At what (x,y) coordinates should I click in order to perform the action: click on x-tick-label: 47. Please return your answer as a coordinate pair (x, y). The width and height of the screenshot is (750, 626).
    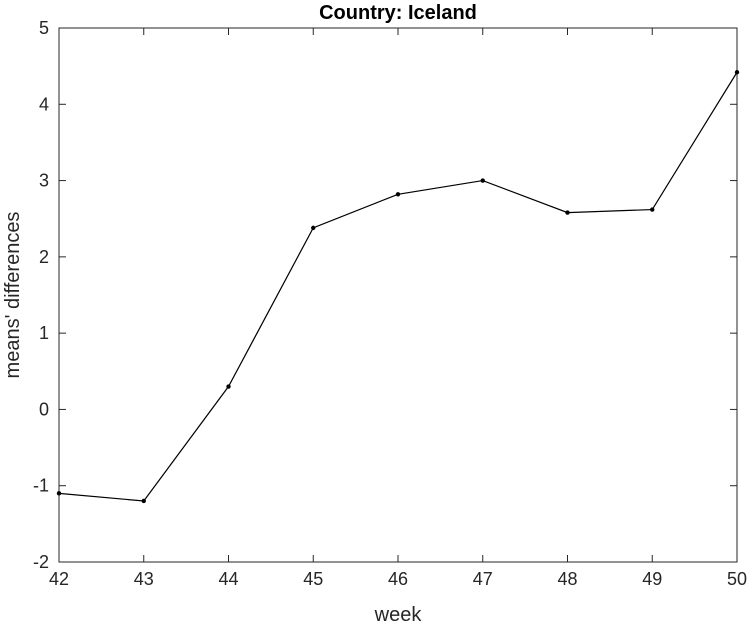
    Looking at the image, I should click on (483, 579).